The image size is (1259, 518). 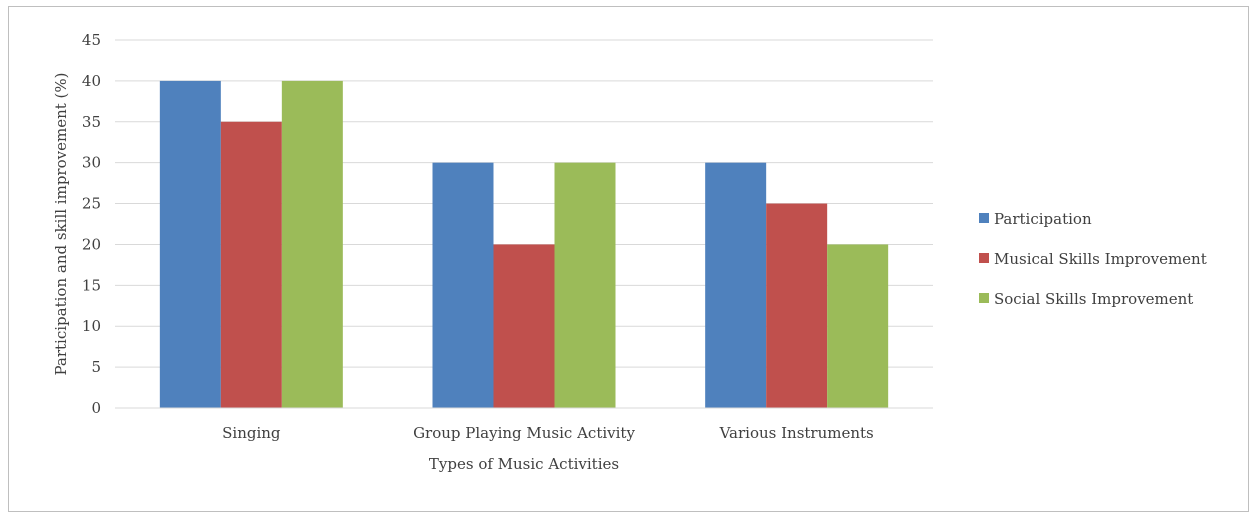 What do you see at coordinates (91, 163) in the screenshot?
I see `y-tick-label: 30` at bounding box center [91, 163].